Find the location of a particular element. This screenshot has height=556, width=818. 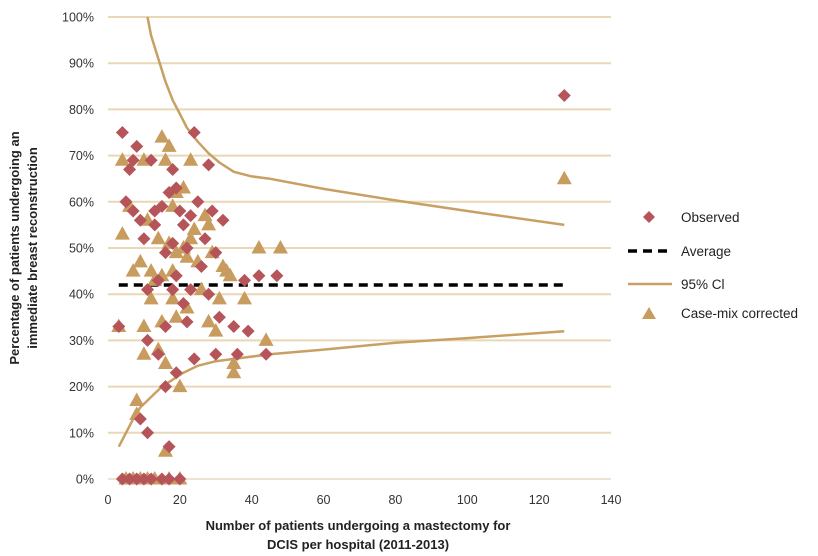

legend-label-case-mix: Case-mix corrected is located at coordinates (739, 313).